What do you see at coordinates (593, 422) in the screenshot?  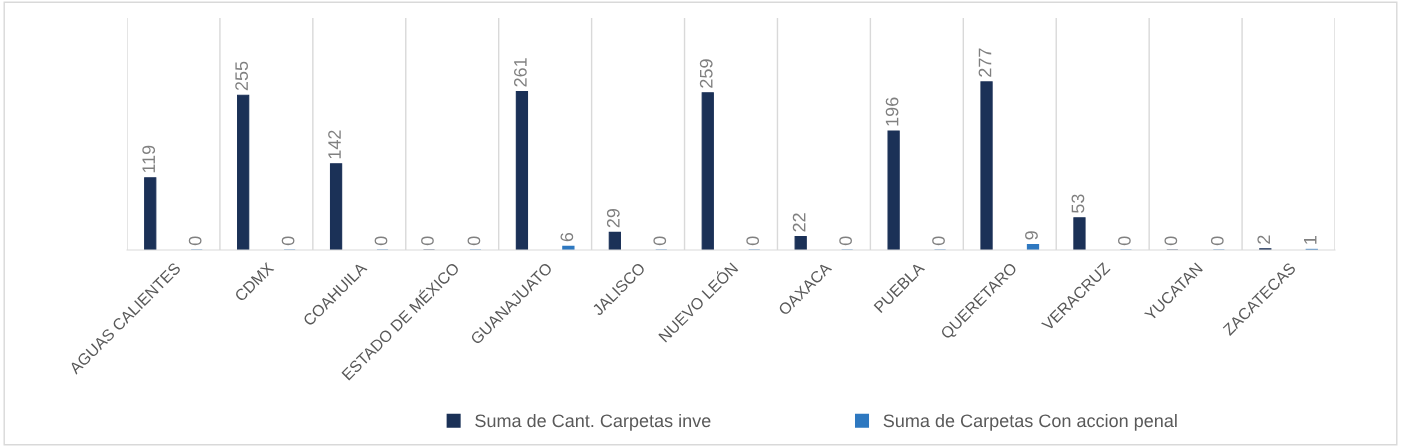 I see `legend-label: Suma de Cant. Carpetas inve` at bounding box center [593, 422].